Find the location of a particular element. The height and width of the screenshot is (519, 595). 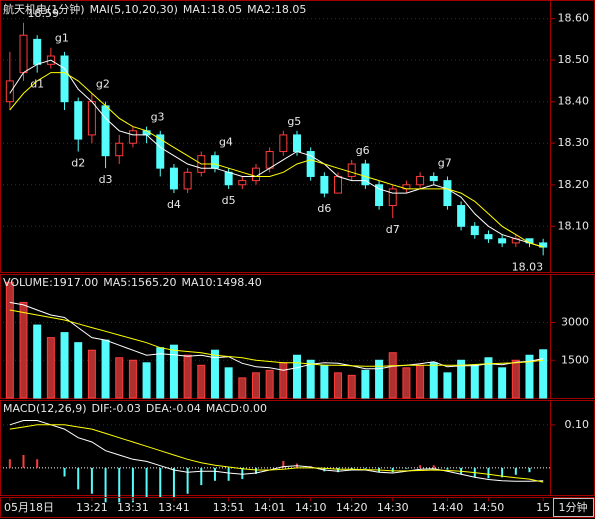

peak-label: g3 is located at coordinates (158, 117).